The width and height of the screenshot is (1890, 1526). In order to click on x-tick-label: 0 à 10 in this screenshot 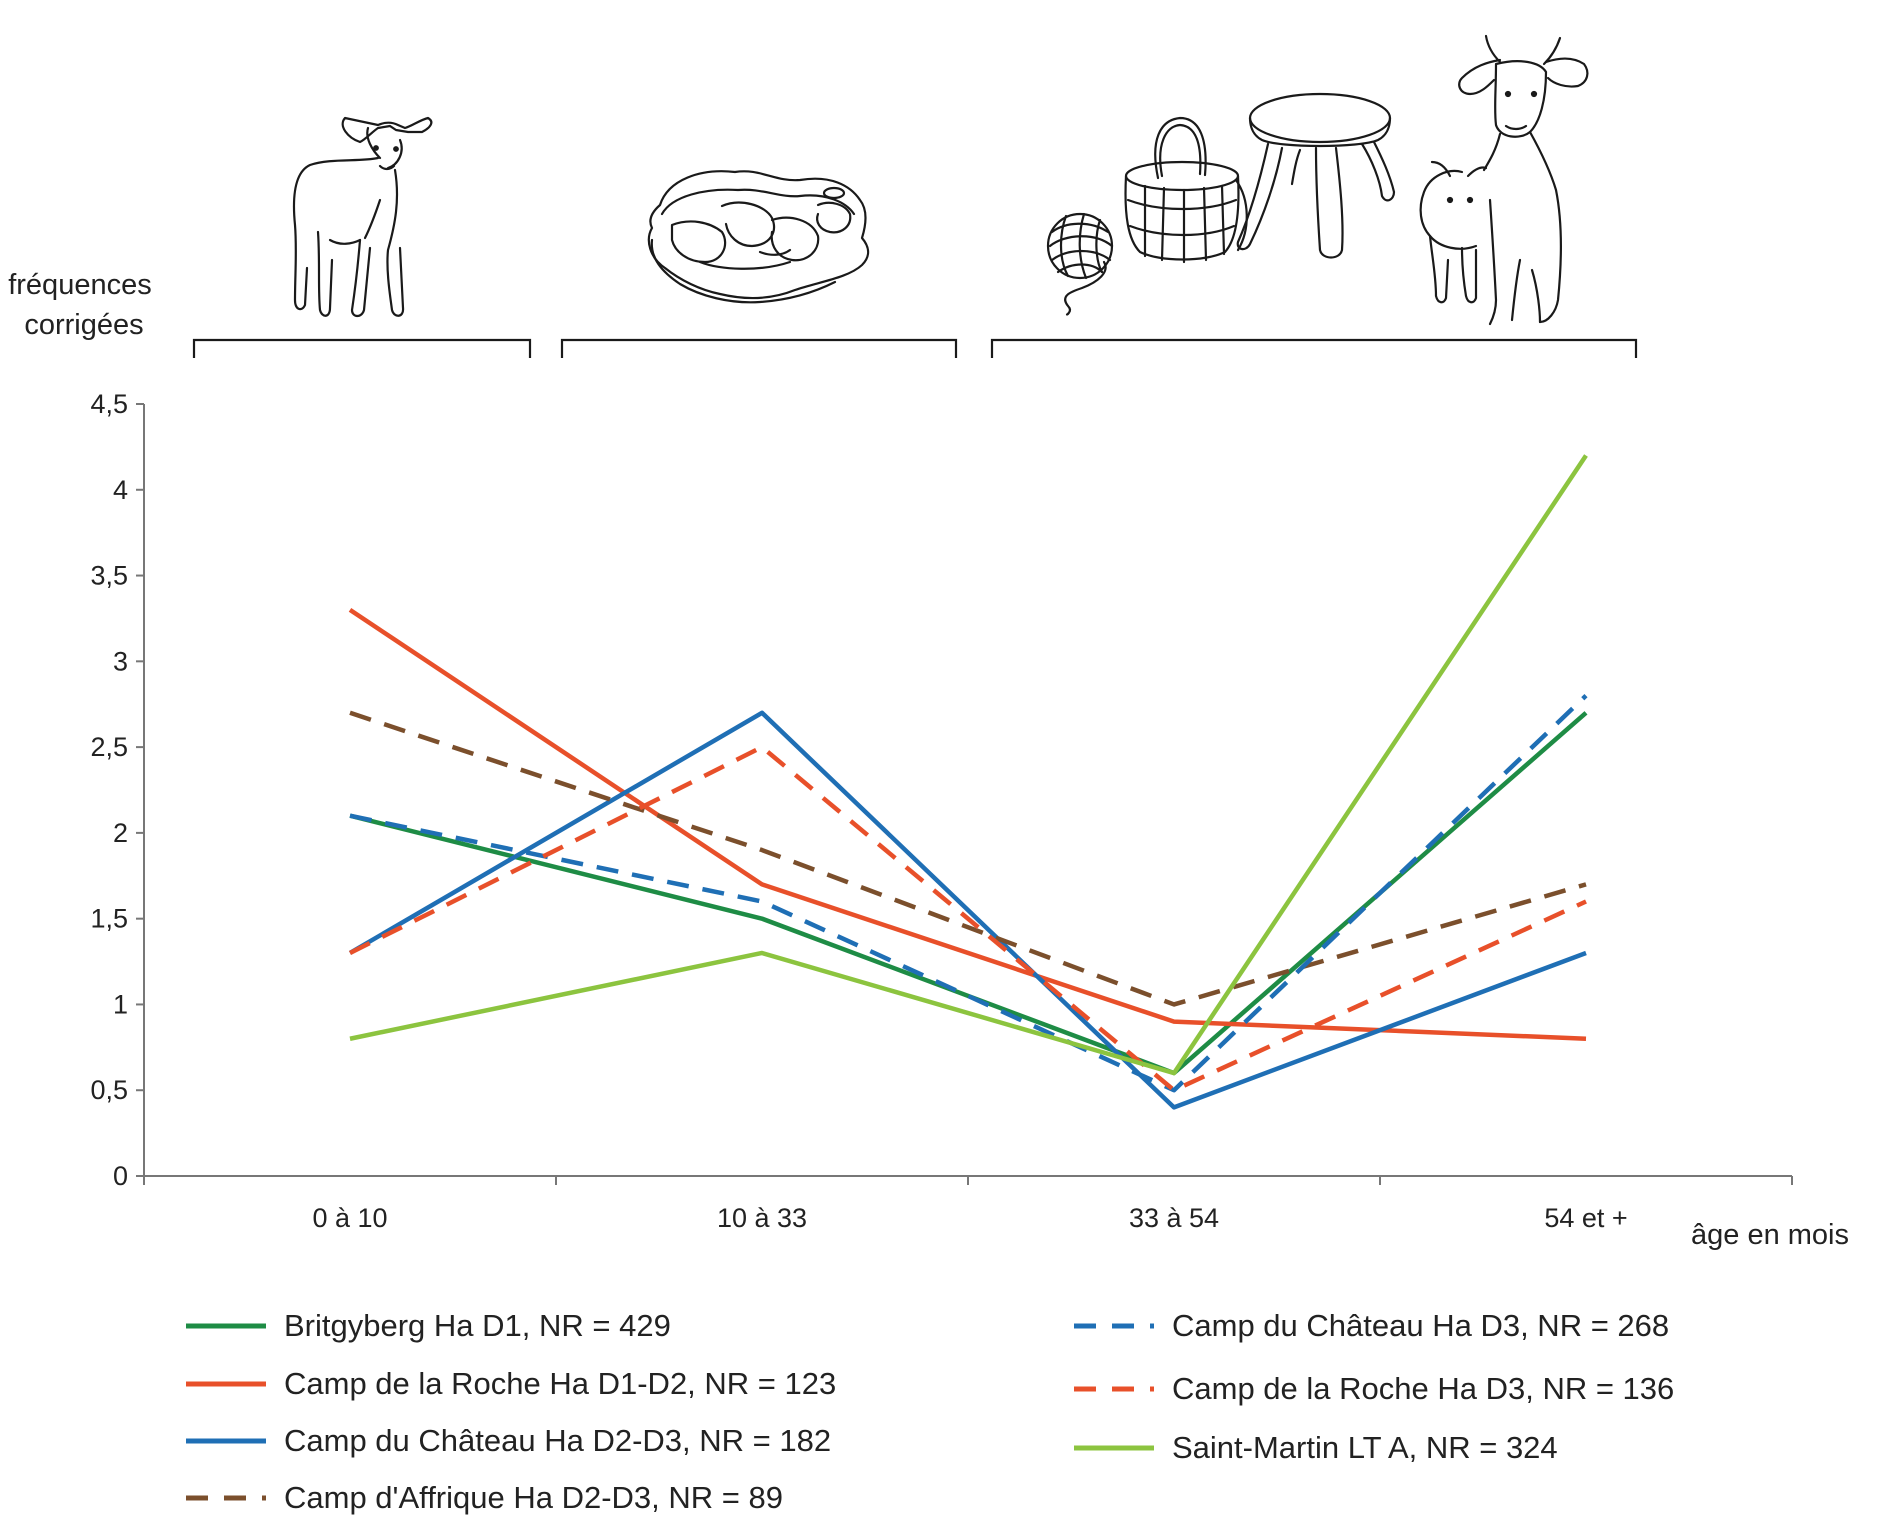, I will do `click(349, 1218)`.